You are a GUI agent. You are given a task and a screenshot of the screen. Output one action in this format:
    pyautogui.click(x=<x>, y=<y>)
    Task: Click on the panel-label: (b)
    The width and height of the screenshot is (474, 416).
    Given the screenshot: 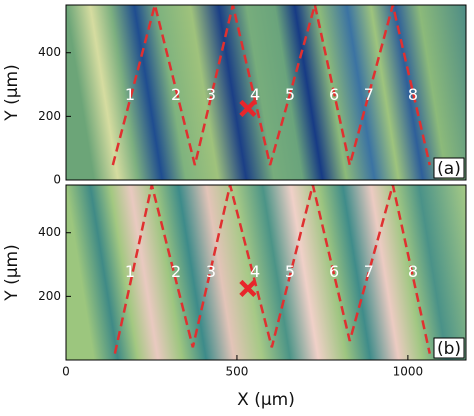 What is the action you would take?
    pyautogui.click(x=449, y=349)
    